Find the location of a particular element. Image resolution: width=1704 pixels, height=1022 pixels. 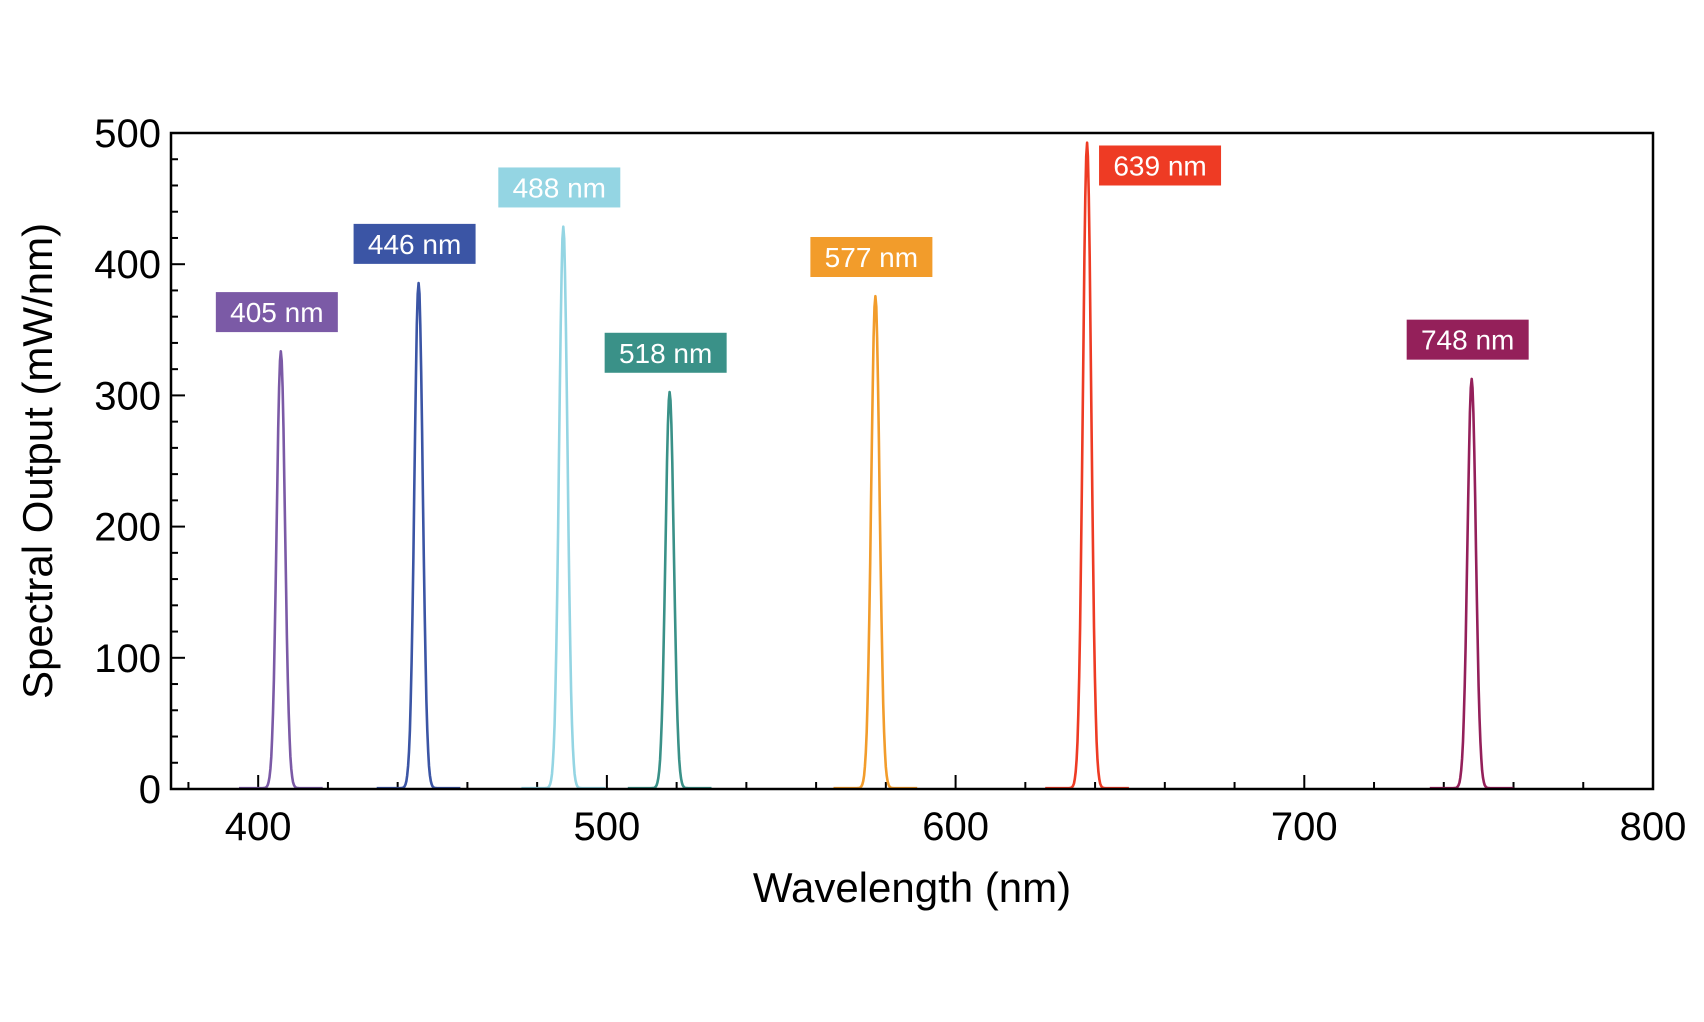

series-405-nm: 405 nm is located at coordinates (276, 541).